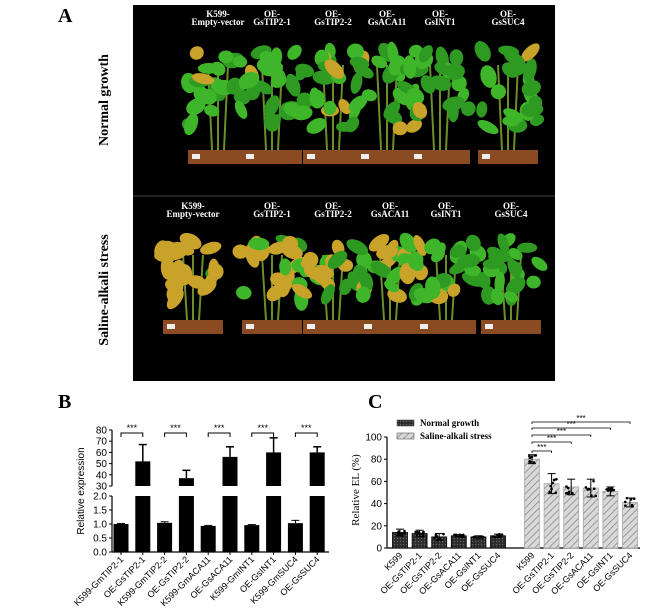 This screenshot has width=666, height=609. What do you see at coordinates (508, 22) in the screenshot?
I see `plant-label-line2: GsSUC4` at bounding box center [508, 22].